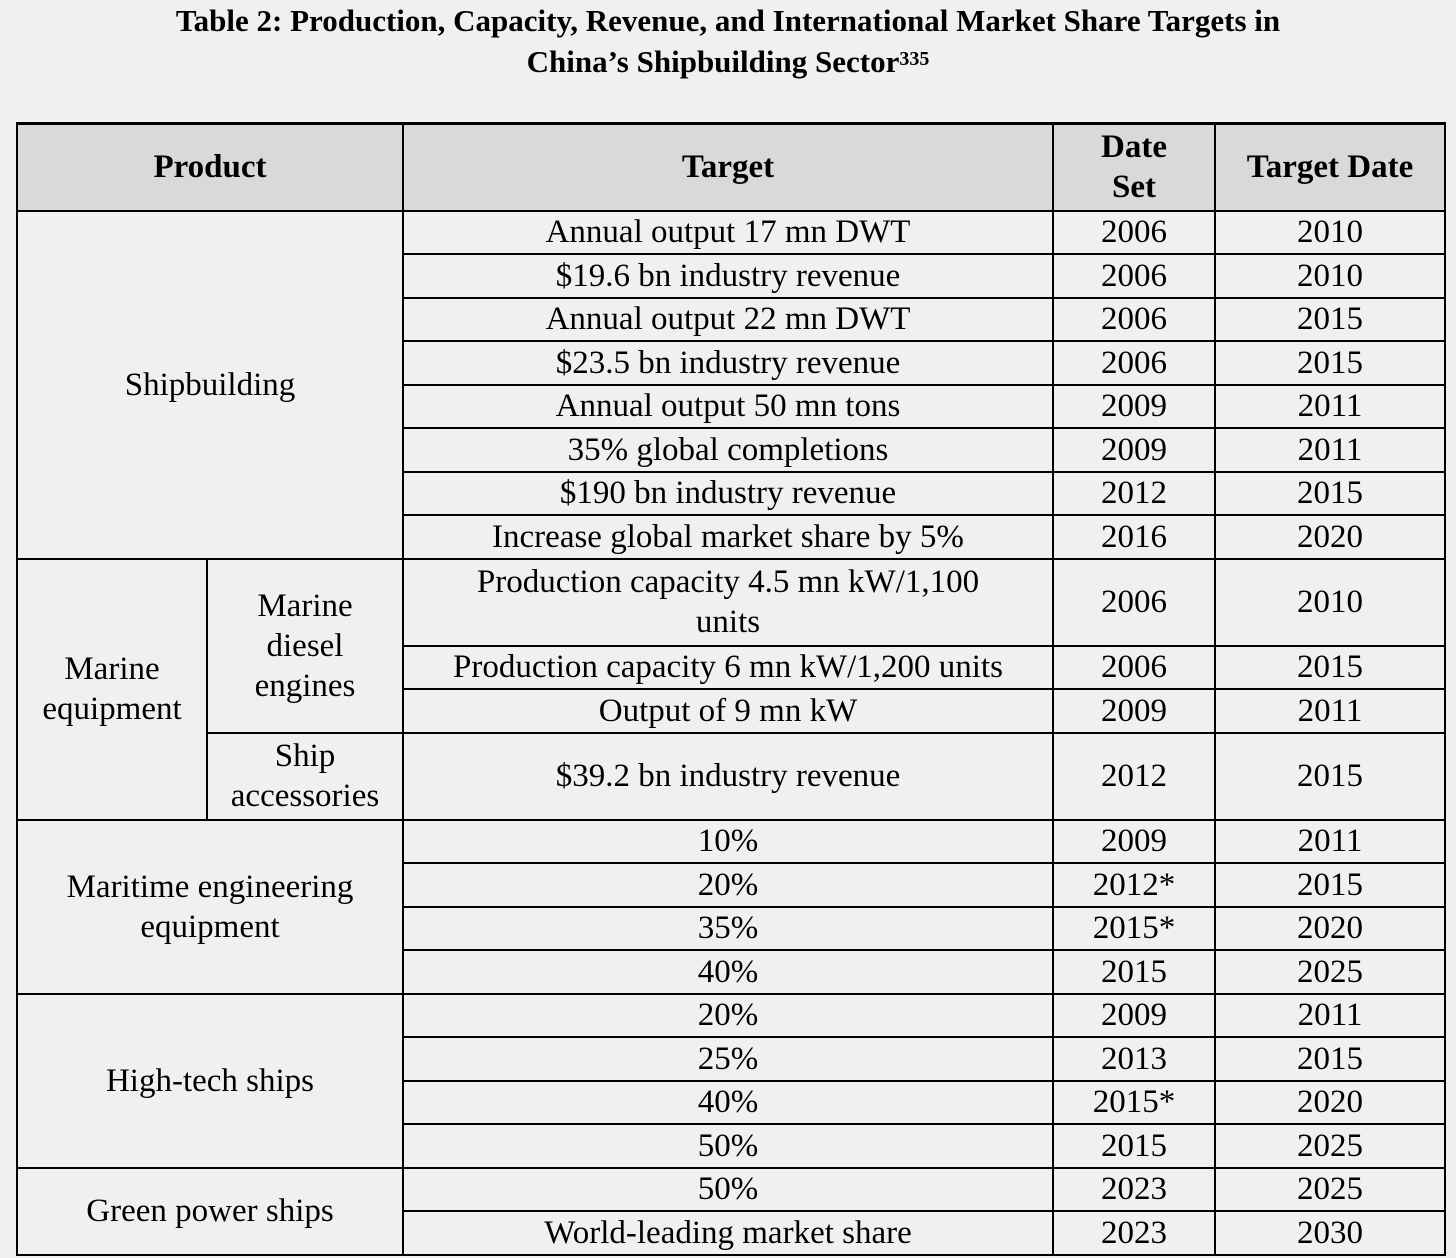  I want to click on target-cell: Annual output 22 mn DWT, so click(728, 319).